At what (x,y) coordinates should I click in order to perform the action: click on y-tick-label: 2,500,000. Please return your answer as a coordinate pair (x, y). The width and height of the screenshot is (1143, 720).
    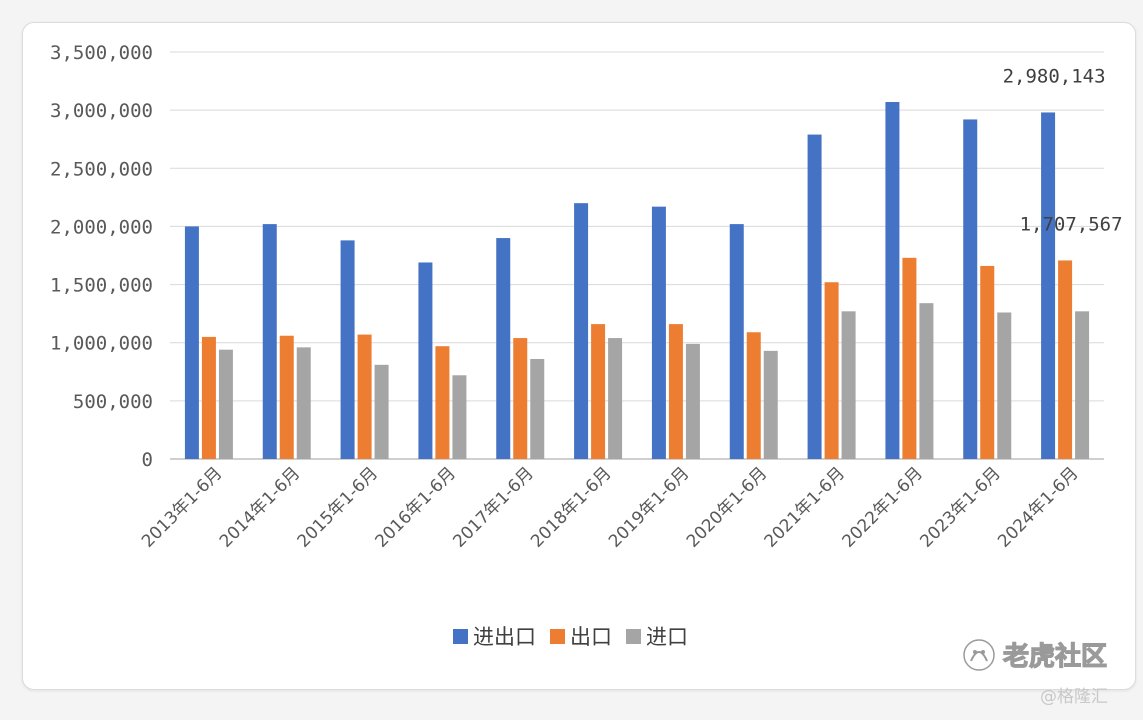
    Looking at the image, I should click on (101, 169).